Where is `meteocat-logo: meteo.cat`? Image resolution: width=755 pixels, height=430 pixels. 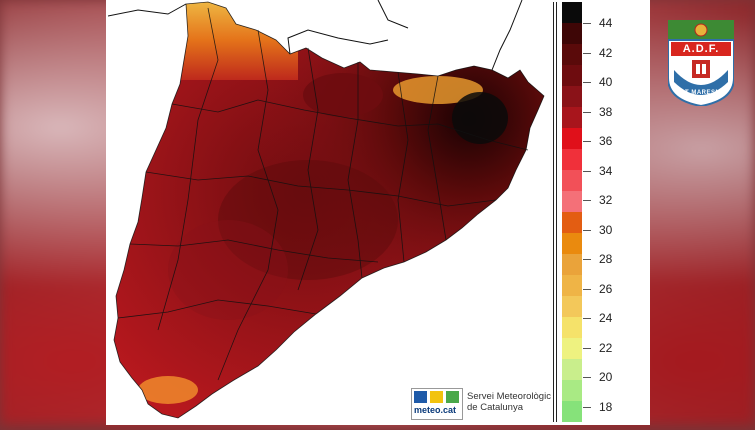 meteocat-logo: meteo.cat is located at coordinates (437, 404).